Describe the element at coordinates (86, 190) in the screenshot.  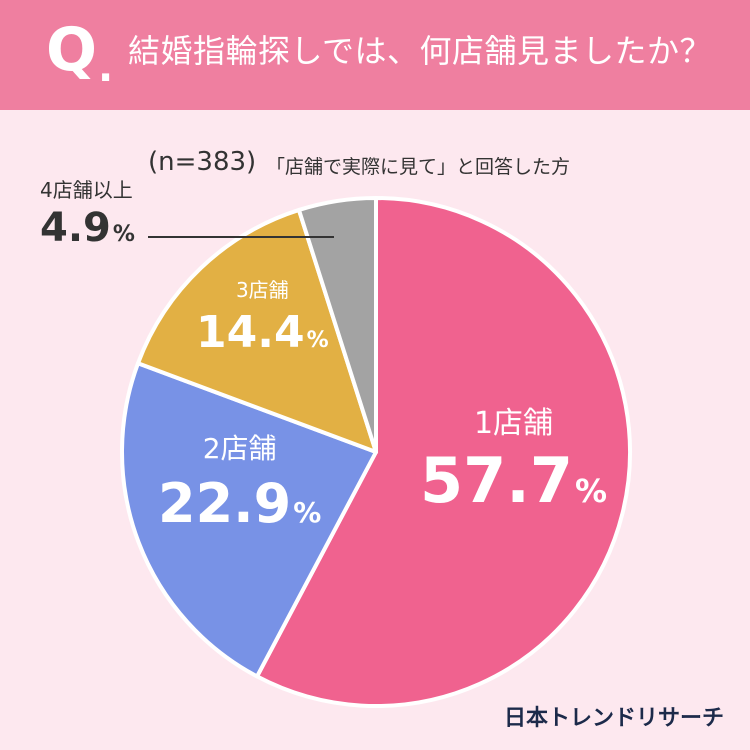
I see `slice-label-4-plus-name: 4店舗以上` at that location.